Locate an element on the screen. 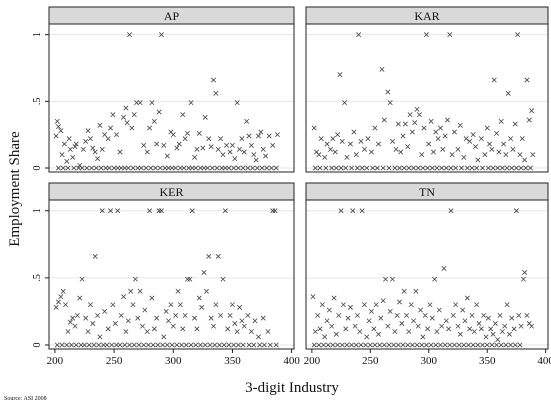  y-tick-label: 0 is located at coordinates (37, 168).